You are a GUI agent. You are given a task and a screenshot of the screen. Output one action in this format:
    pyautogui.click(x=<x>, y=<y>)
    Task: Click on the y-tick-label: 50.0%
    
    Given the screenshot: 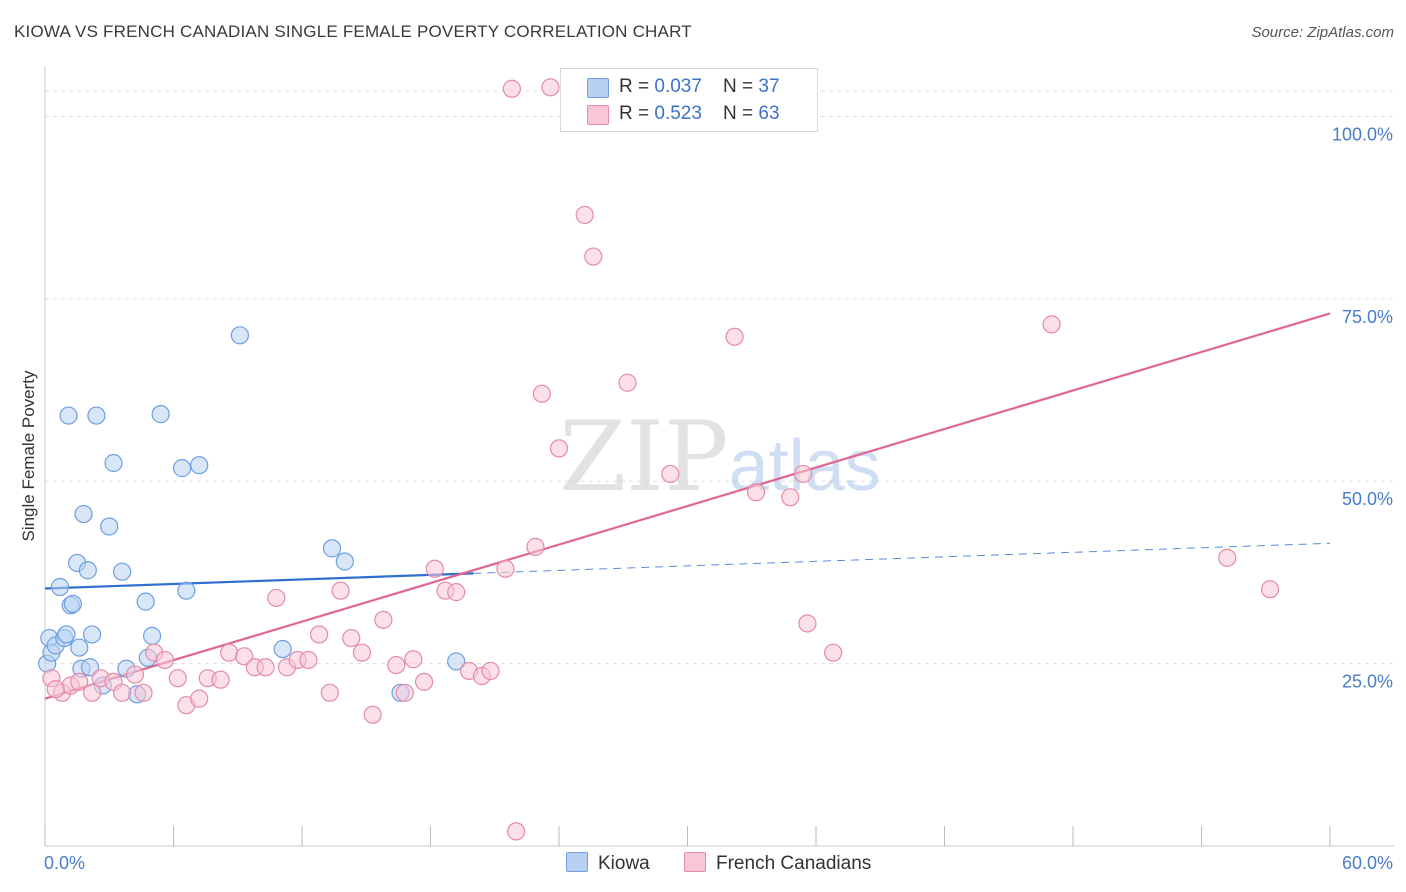 What is the action you would take?
    pyautogui.click(x=1367, y=499)
    